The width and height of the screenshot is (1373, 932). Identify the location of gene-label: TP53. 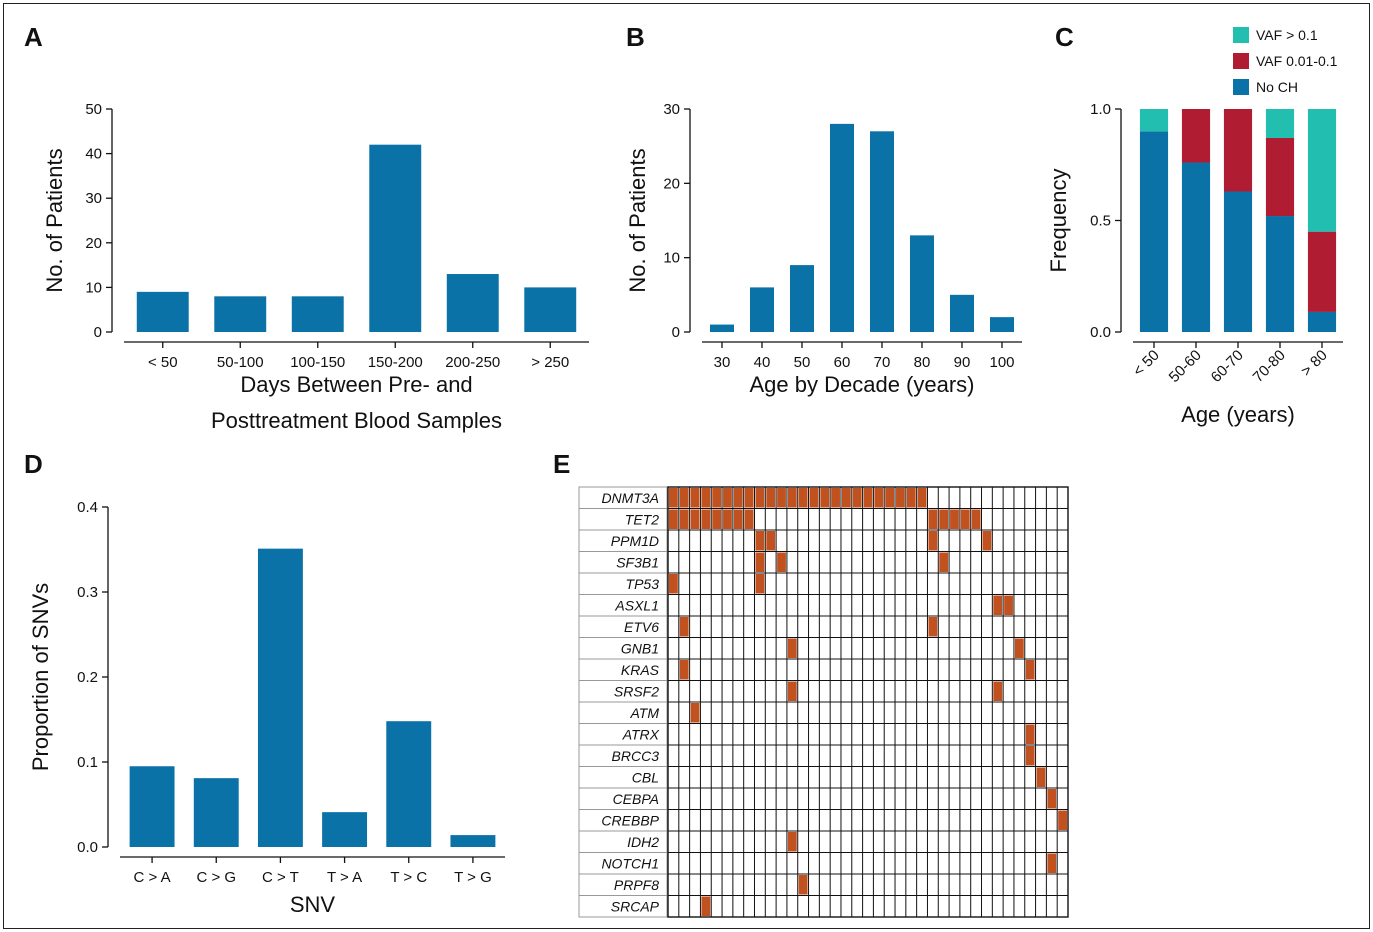
(643, 584).